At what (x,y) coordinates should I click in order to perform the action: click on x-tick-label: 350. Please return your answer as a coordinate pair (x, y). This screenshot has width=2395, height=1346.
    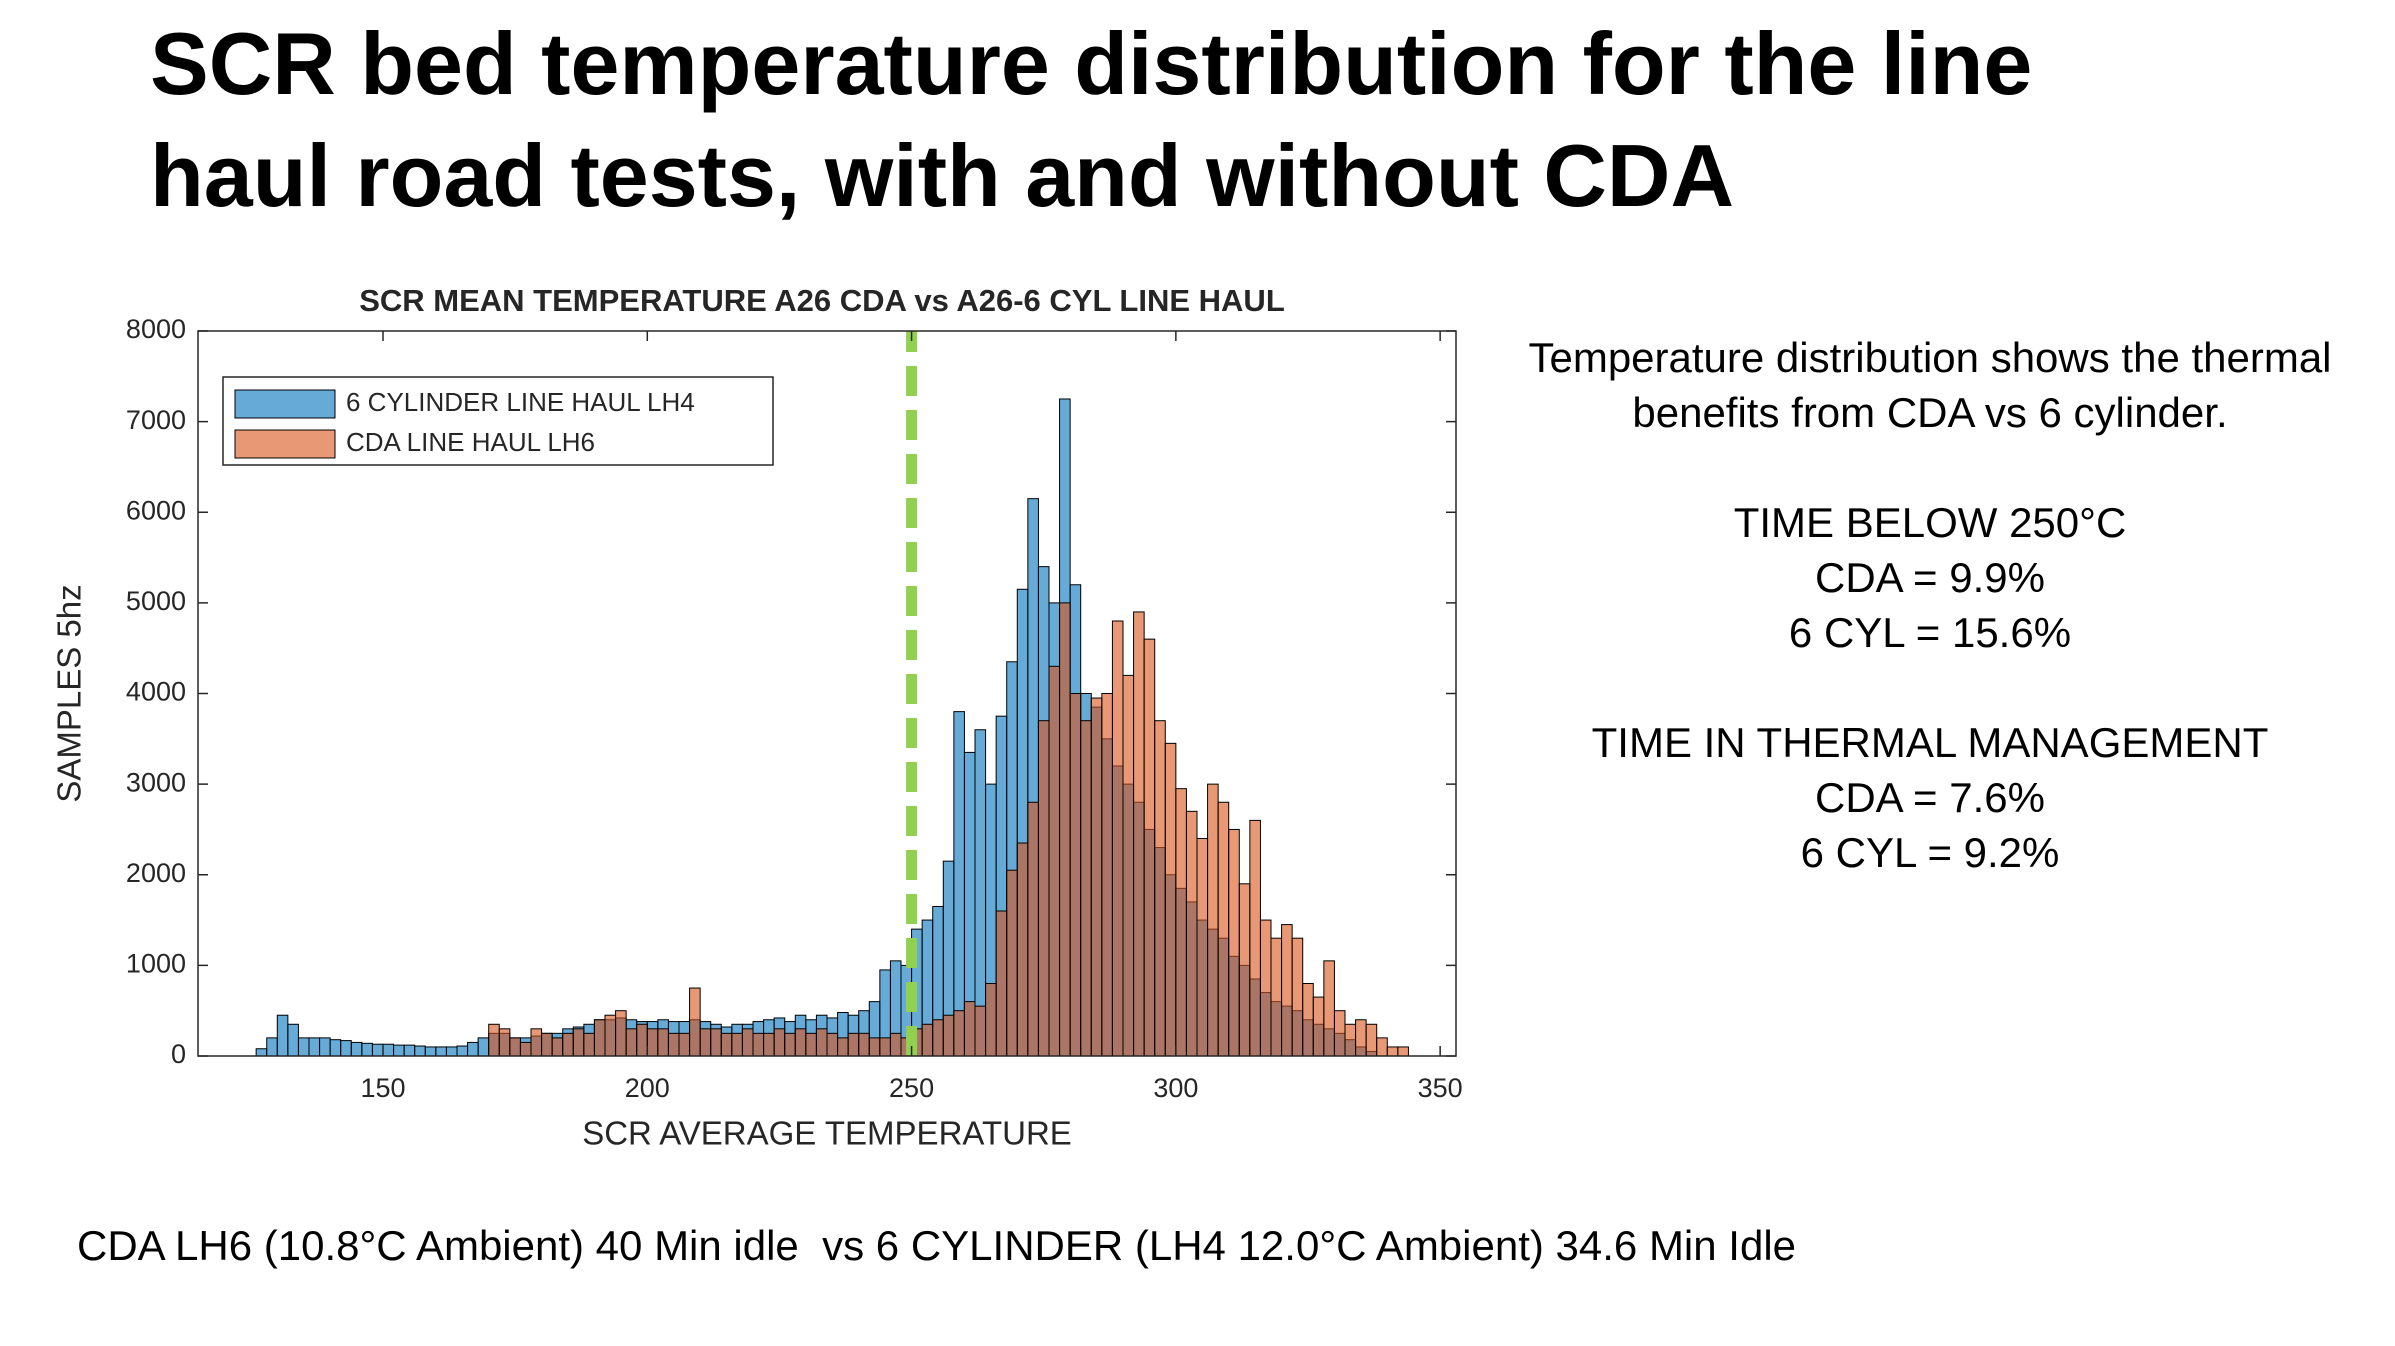
    Looking at the image, I should click on (1440, 1088).